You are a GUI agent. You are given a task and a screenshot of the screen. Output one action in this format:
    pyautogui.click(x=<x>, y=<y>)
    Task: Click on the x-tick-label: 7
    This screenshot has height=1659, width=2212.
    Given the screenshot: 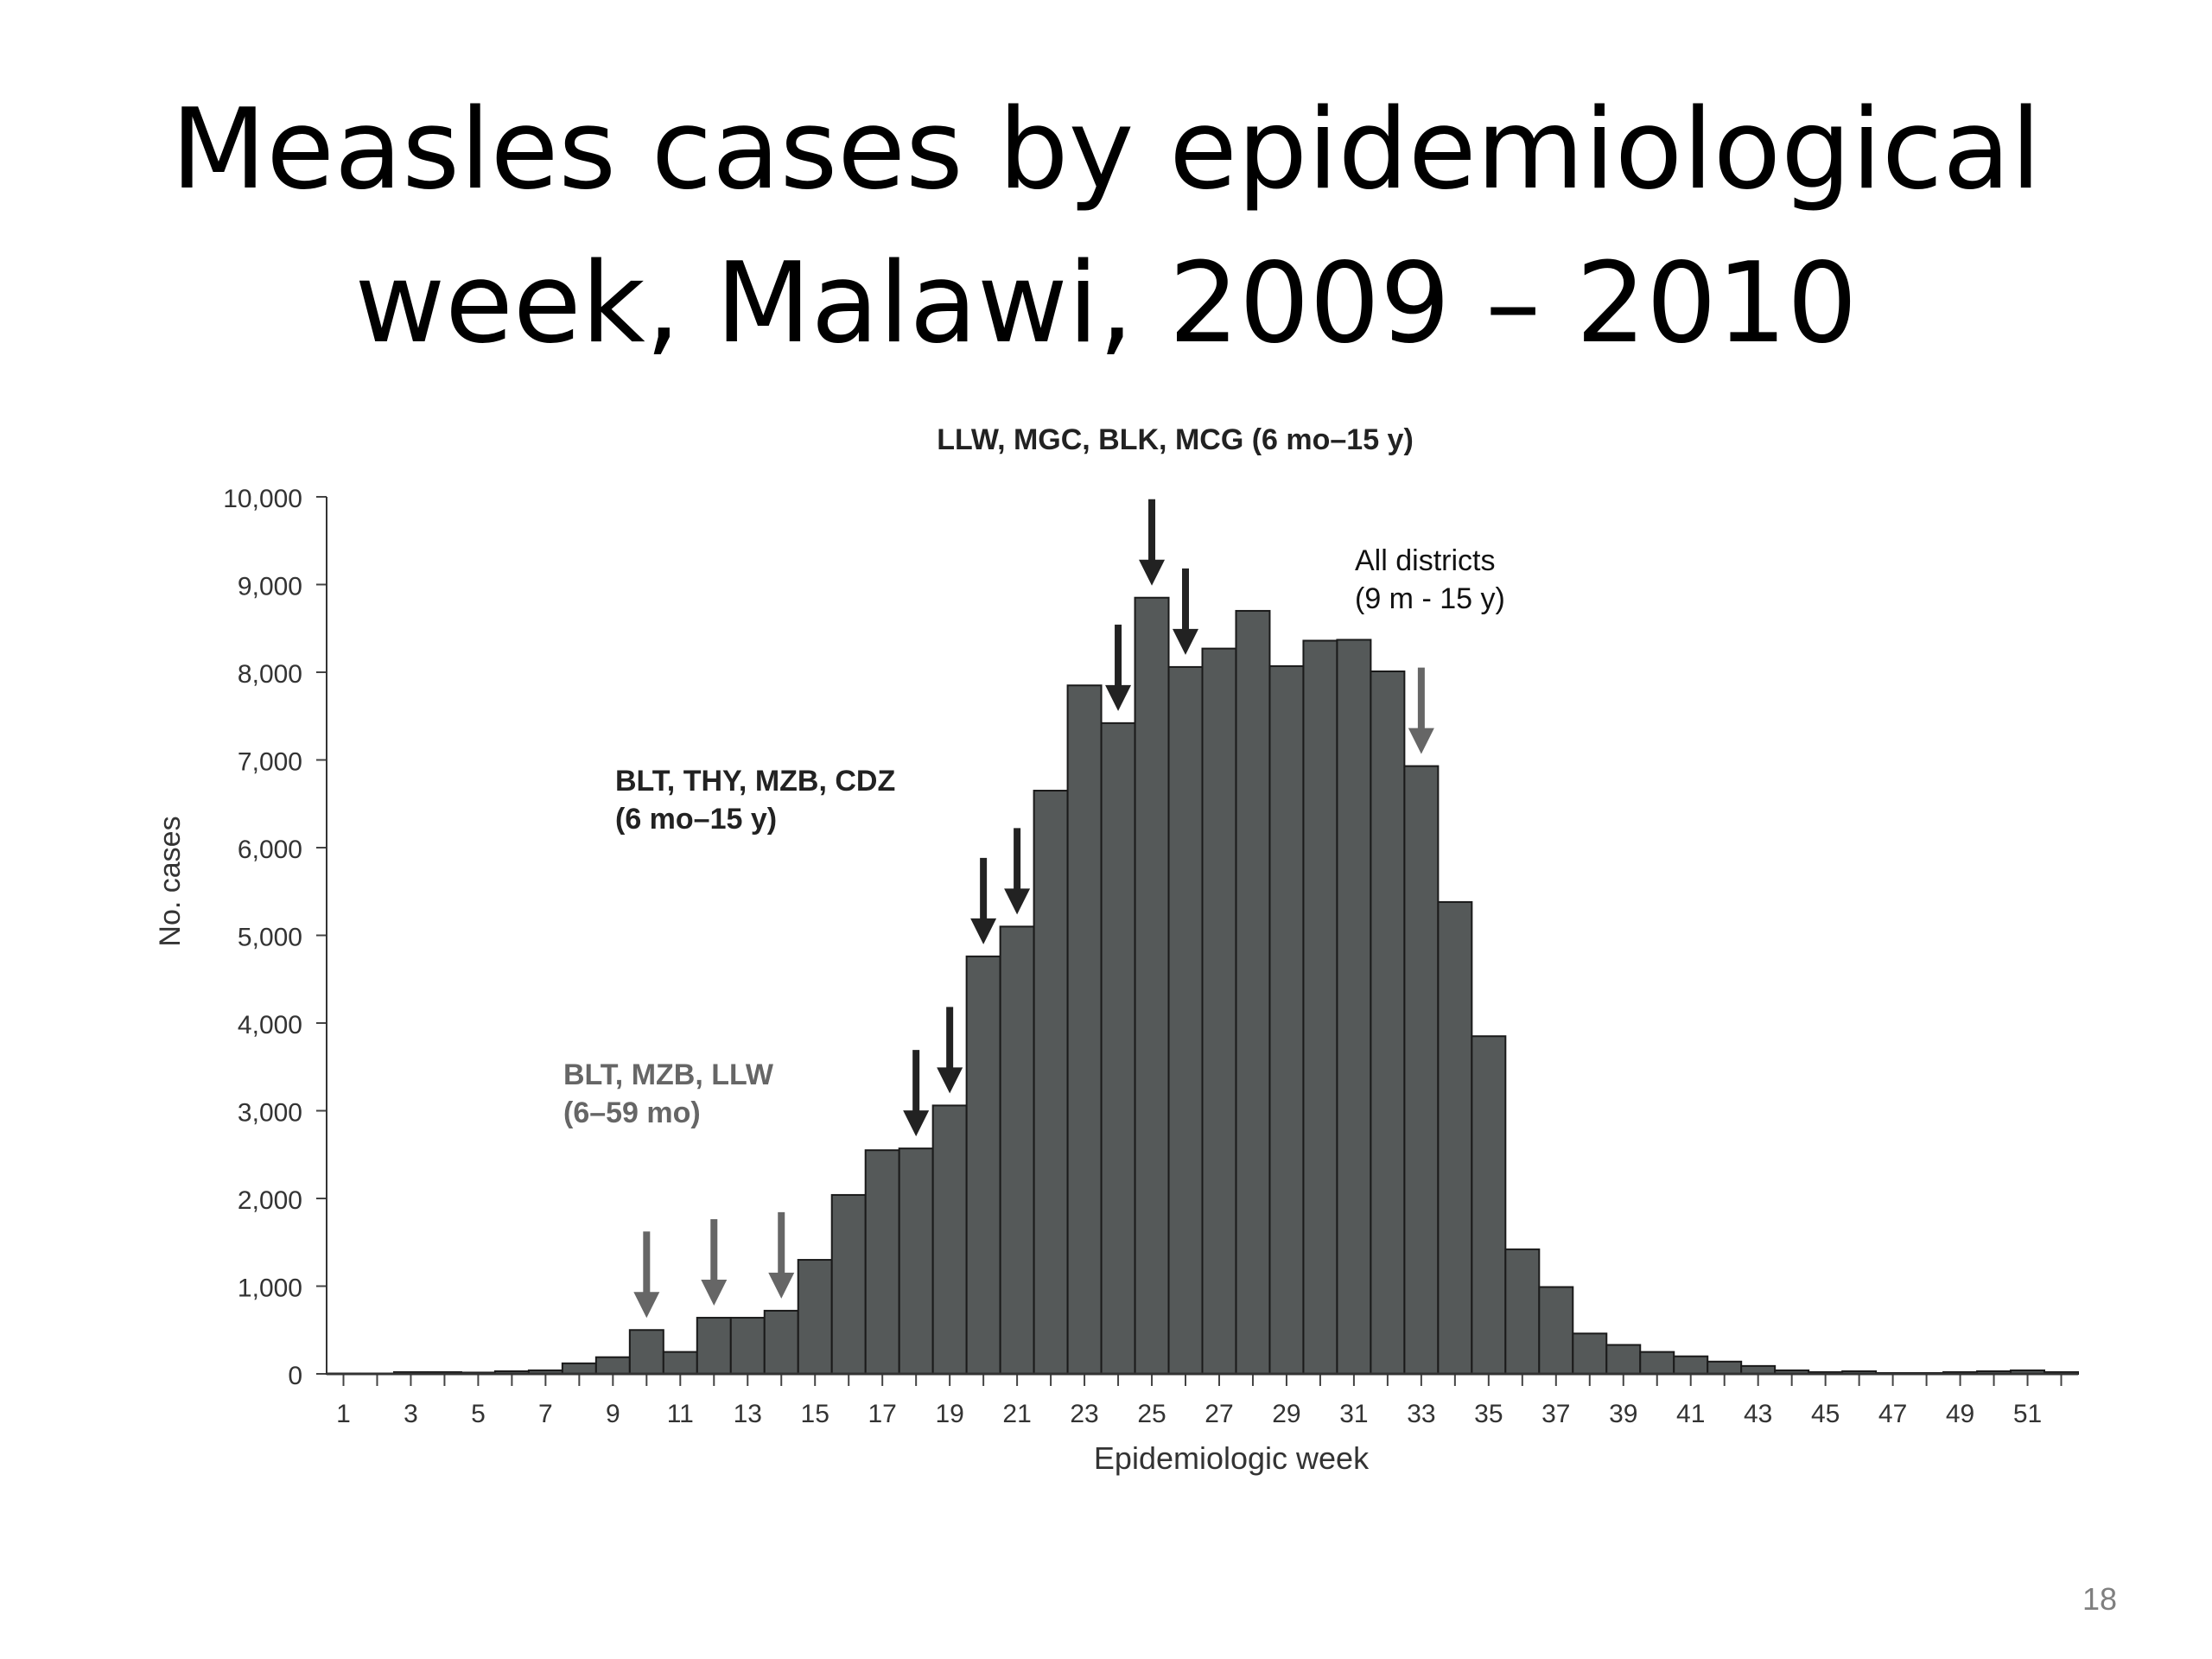 What is the action you would take?
    pyautogui.click(x=545, y=1414)
    